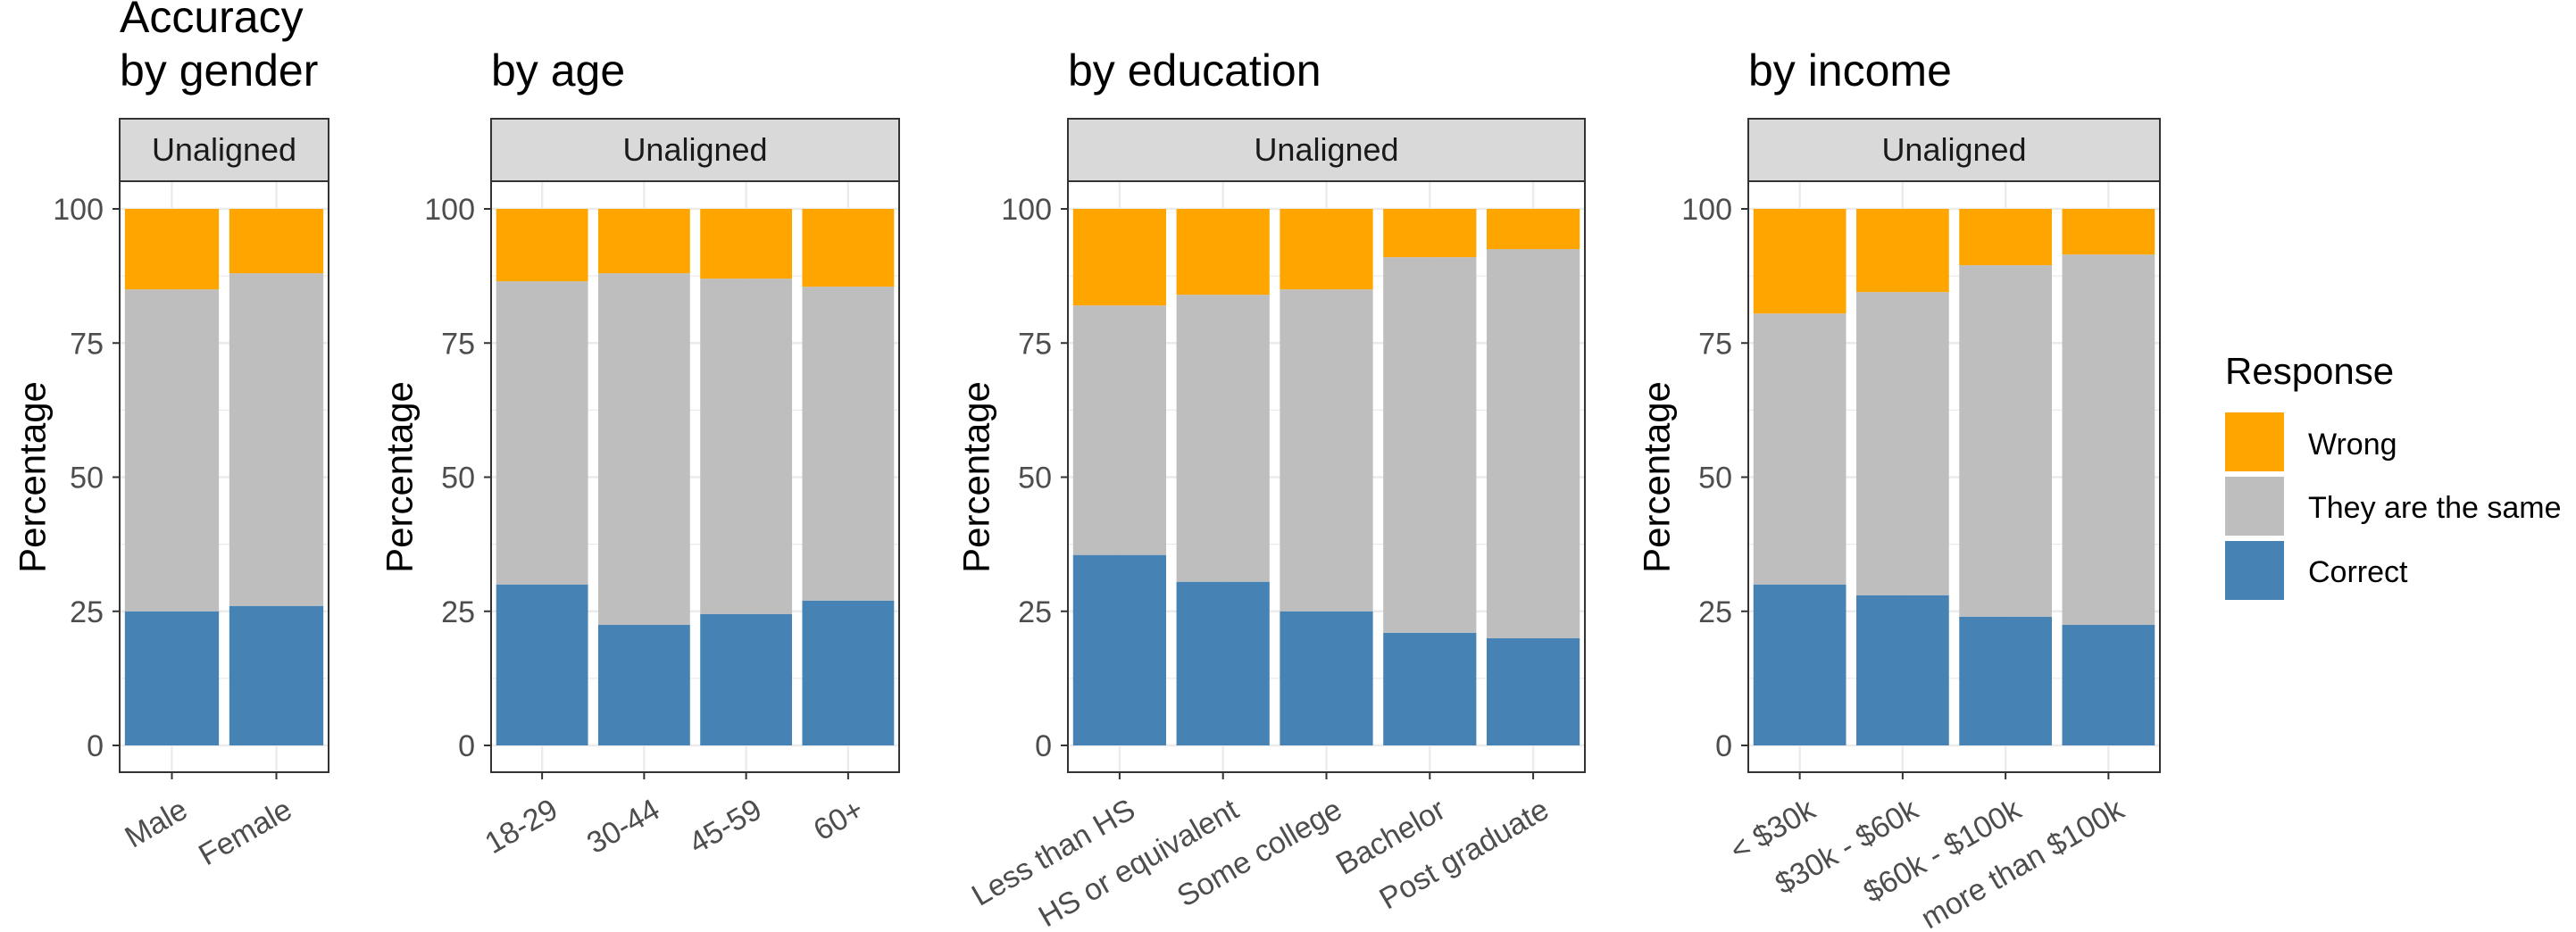 Image resolution: width=2576 pixels, height=932 pixels. I want to click on bar-they-are-the-same-male, so click(172, 450).